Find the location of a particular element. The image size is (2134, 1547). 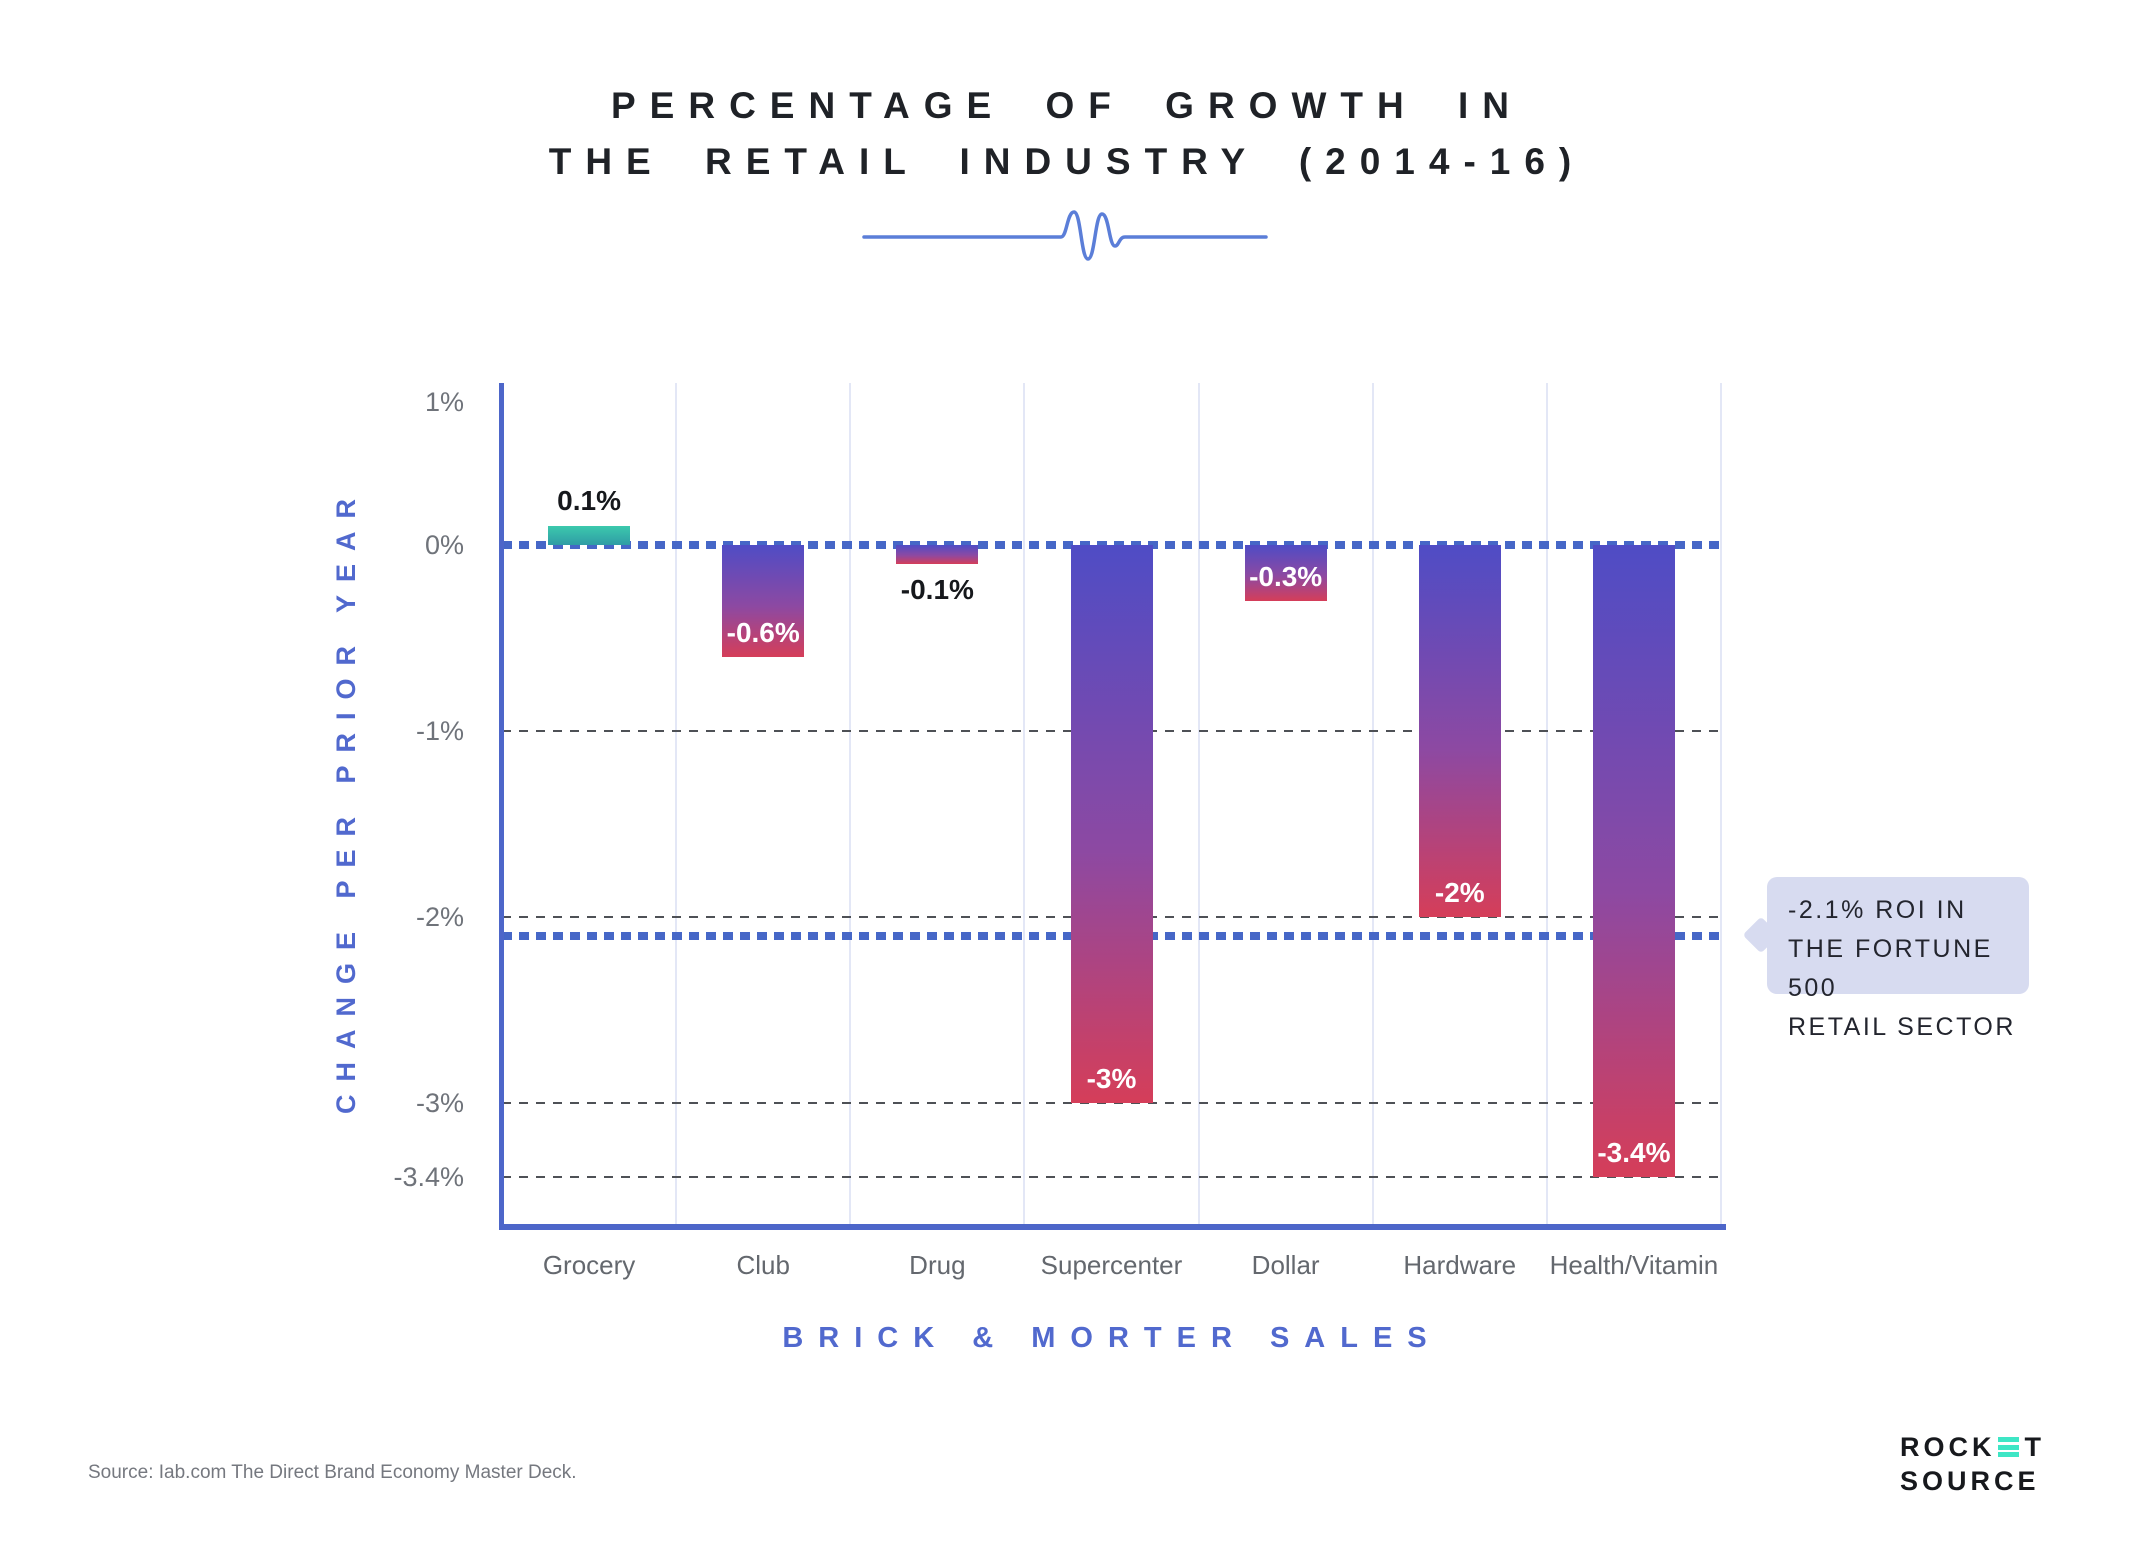

bar-club is located at coordinates (763, 601).